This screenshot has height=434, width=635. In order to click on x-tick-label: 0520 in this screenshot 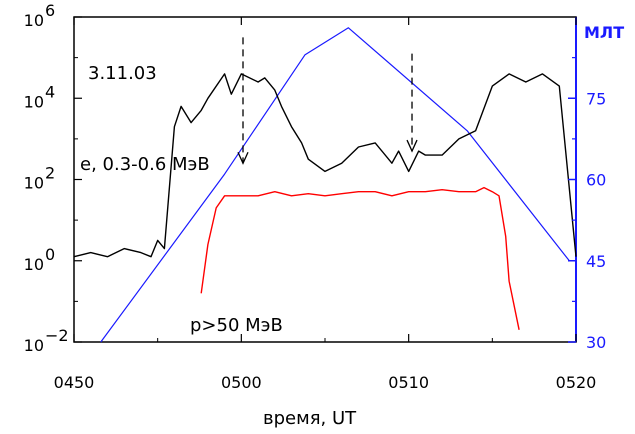, I will do `click(576, 382)`.